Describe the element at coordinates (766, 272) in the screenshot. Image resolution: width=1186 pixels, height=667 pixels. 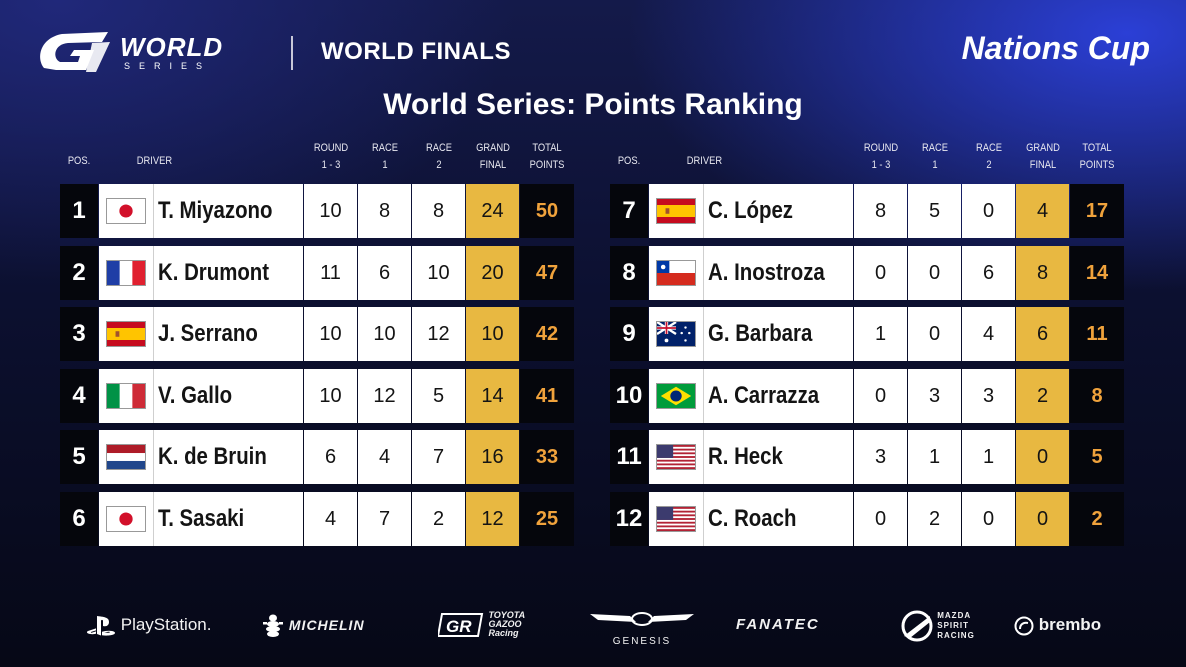
I see `driver-name: A. Inostroza` at that location.